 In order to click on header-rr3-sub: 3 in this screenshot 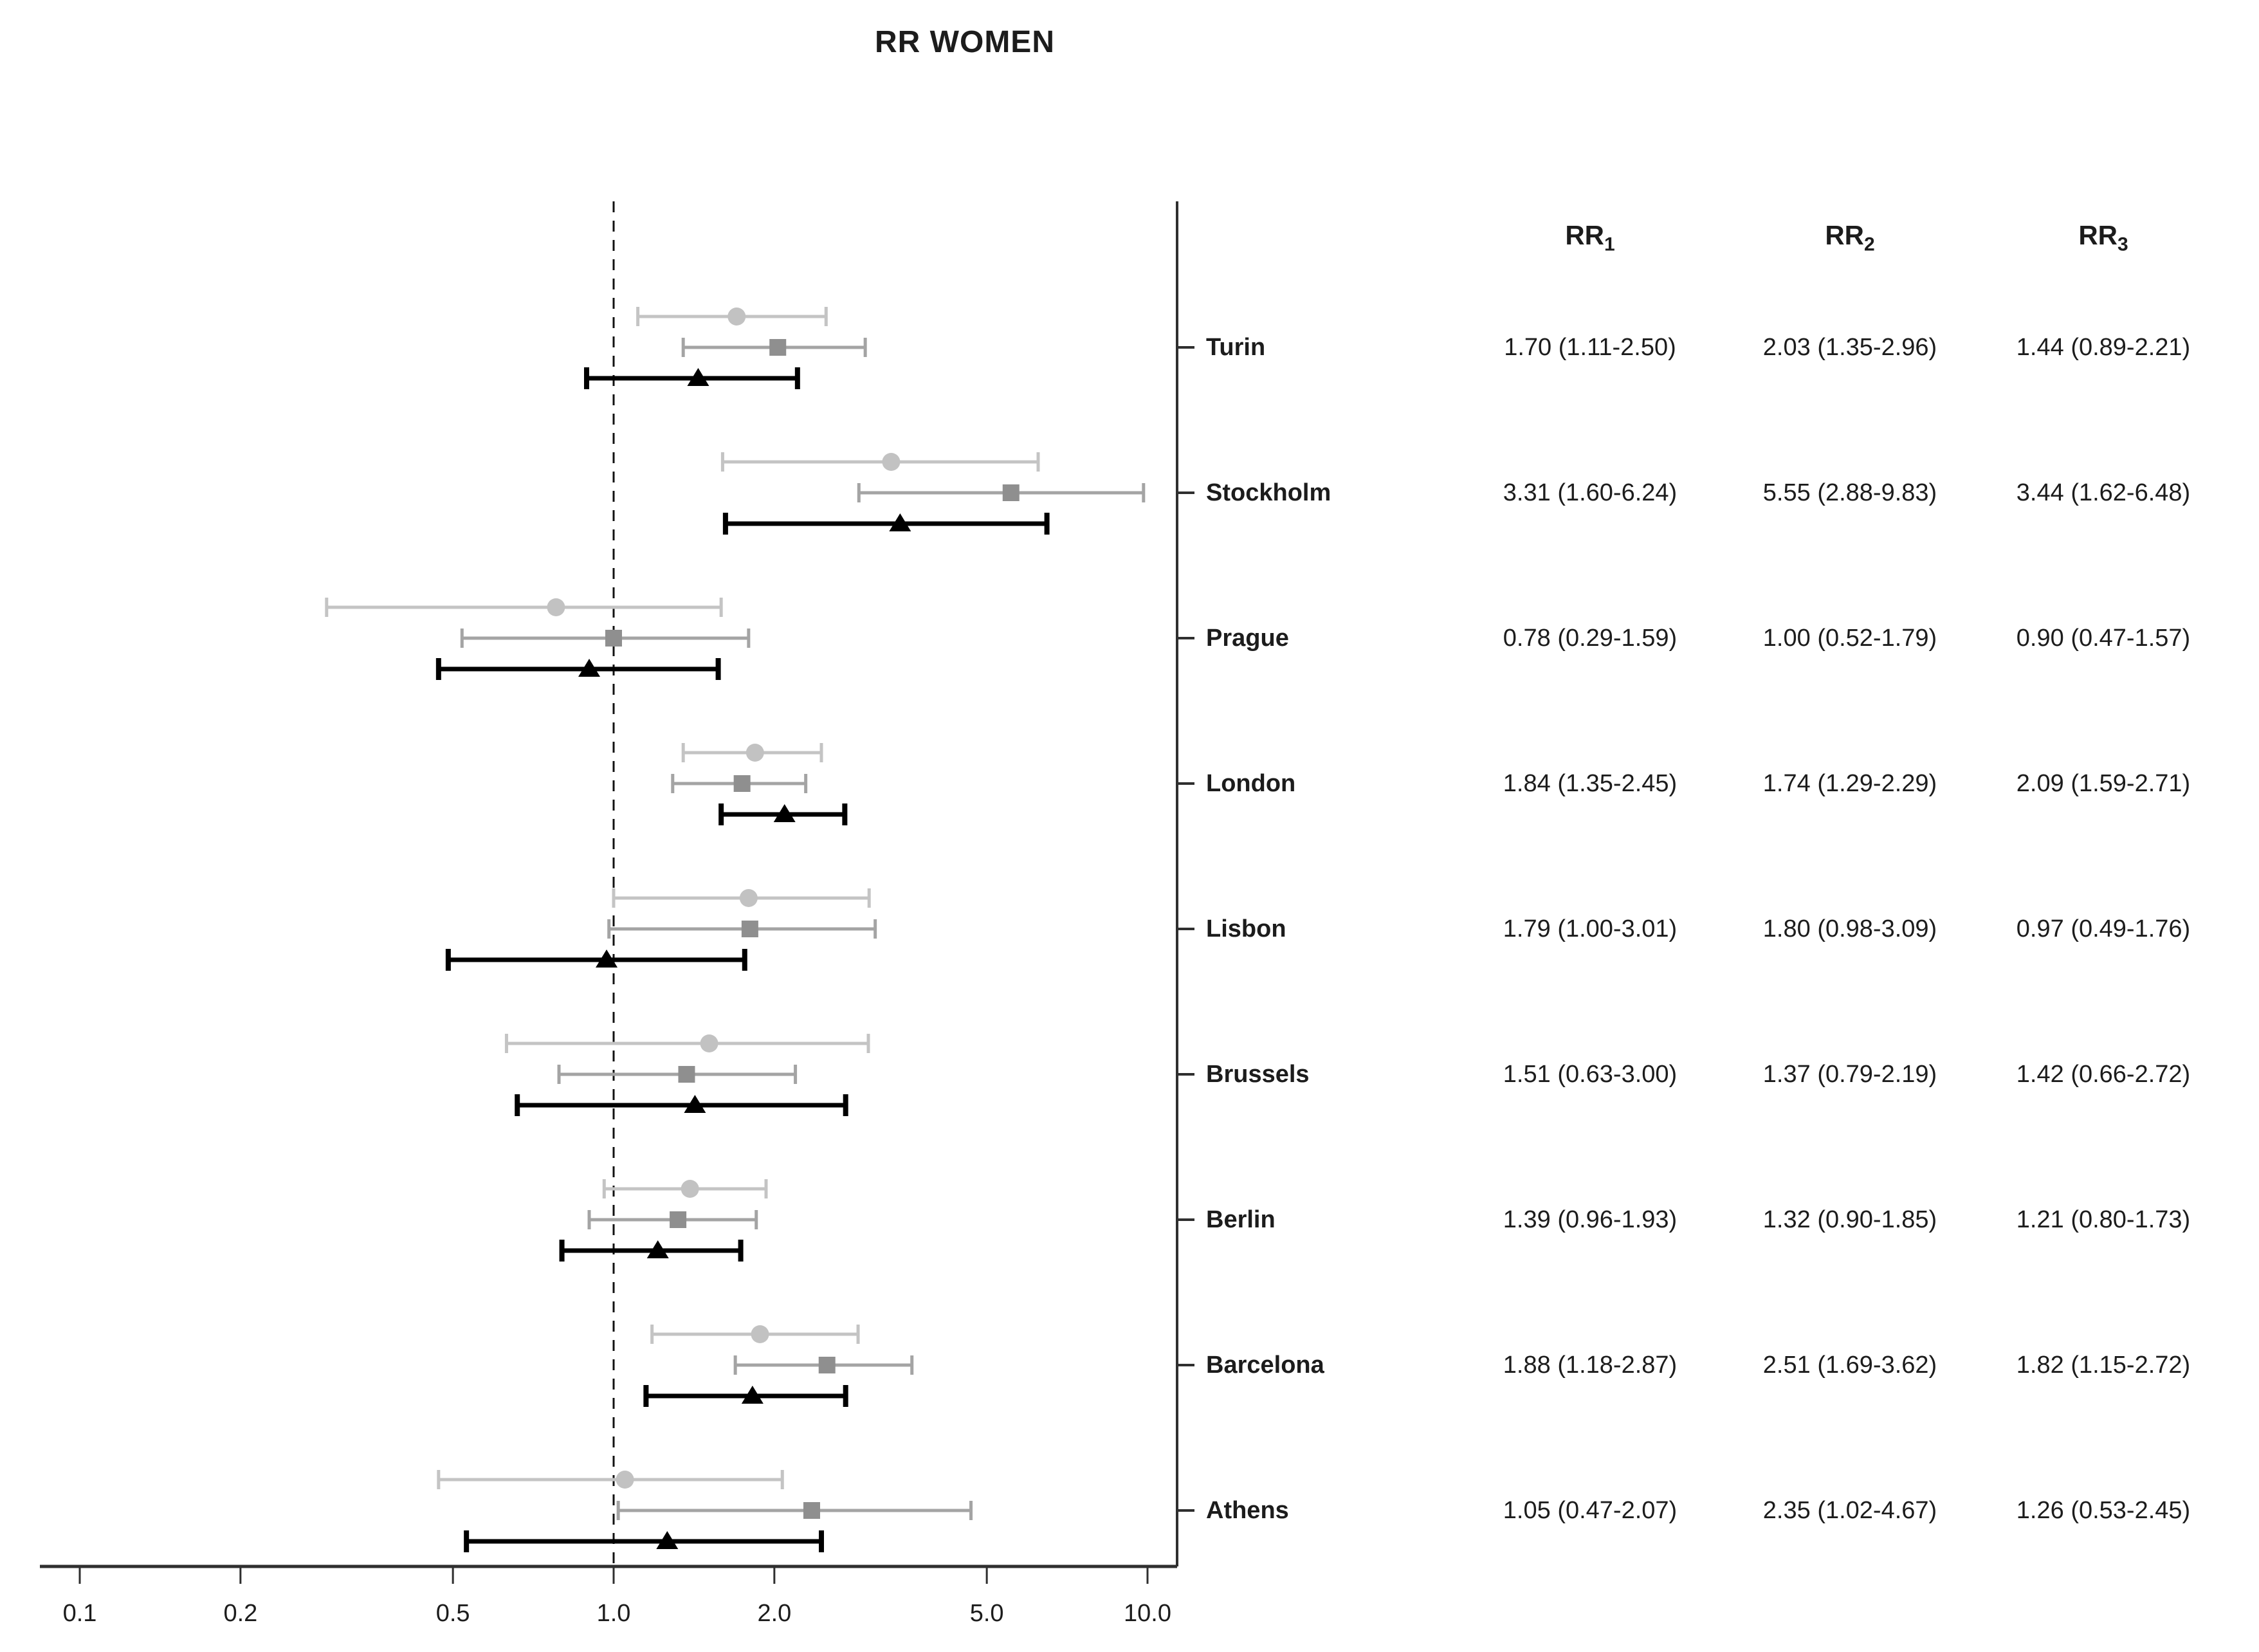, I will do `click(2122, 245)`.